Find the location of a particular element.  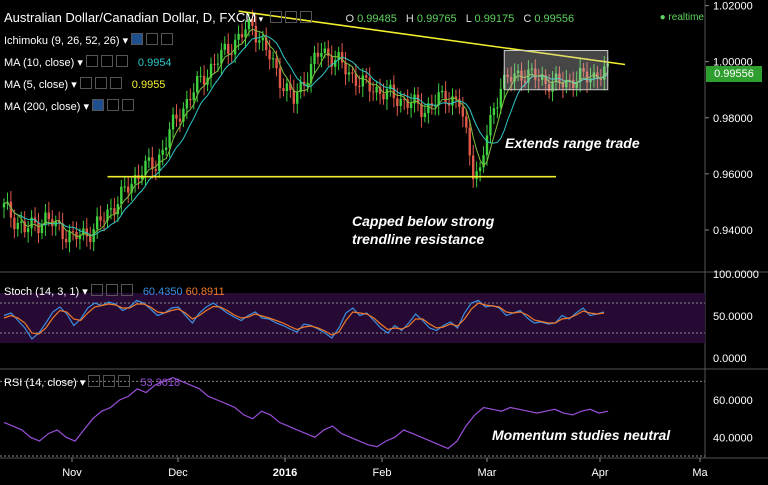

legend-ma200: MA (200, close) ▾ is located at coordinates (69, 106).